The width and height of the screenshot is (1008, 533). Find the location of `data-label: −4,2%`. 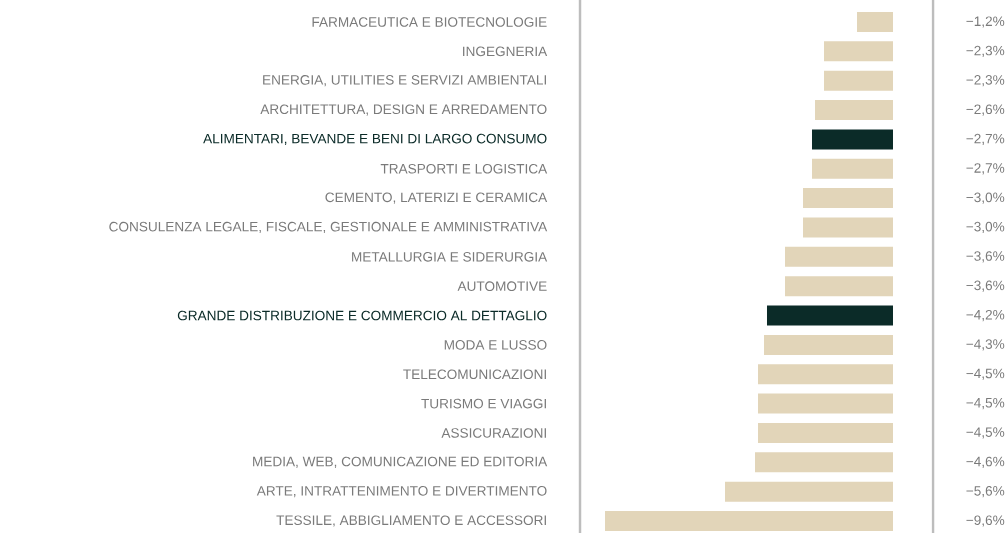

data-label: −4,2% is located at coordinates (985, 315).